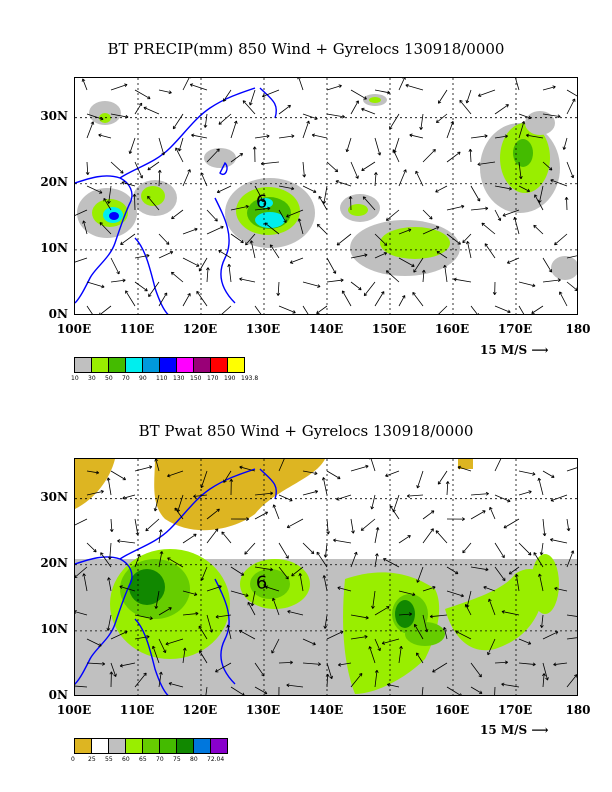  Describe the element at coordinates (261, 583) in the screenshot. I see `panel2-storm-markers: 6` at that location.